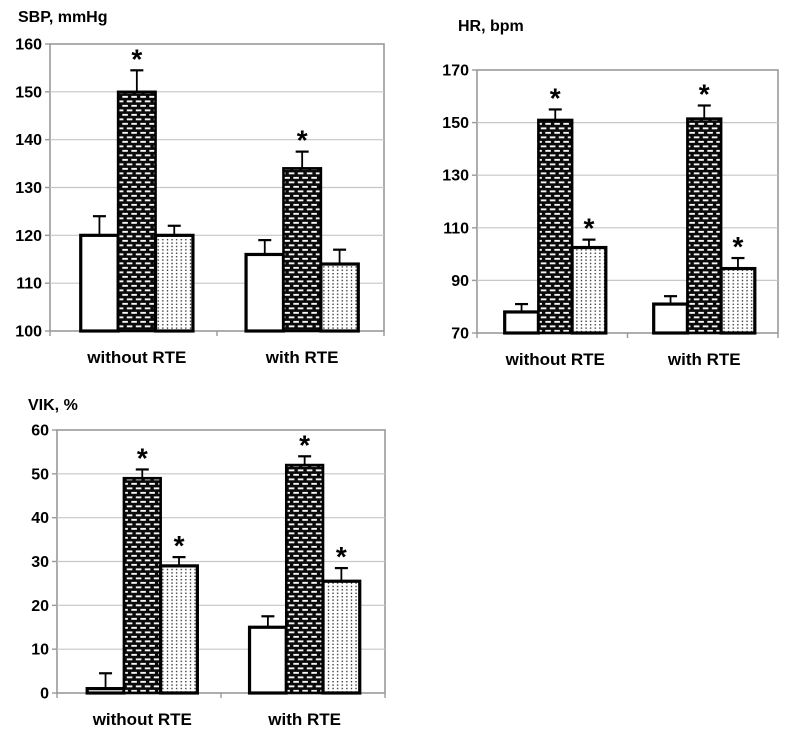 The width and height of the screenshot is (800, 751). What do you see at coordinates (28, 332) in the screenshot?
I see `y-tick-label: 100` at bounding box center [28, 332].